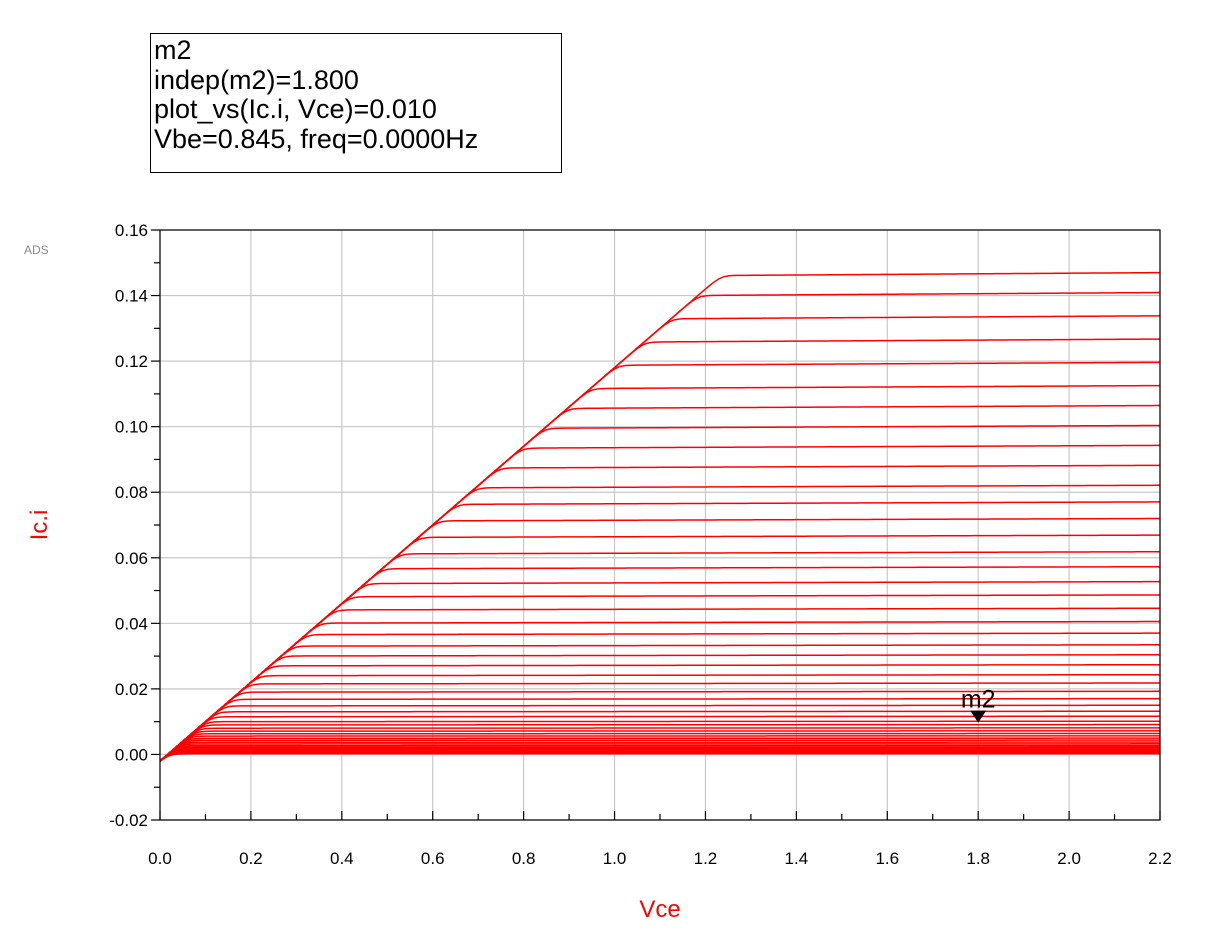  What do you see at coordinates (36, 250) in the screenshot?
I see `ads-watermark: ADS` at bounding box center [36, 250].